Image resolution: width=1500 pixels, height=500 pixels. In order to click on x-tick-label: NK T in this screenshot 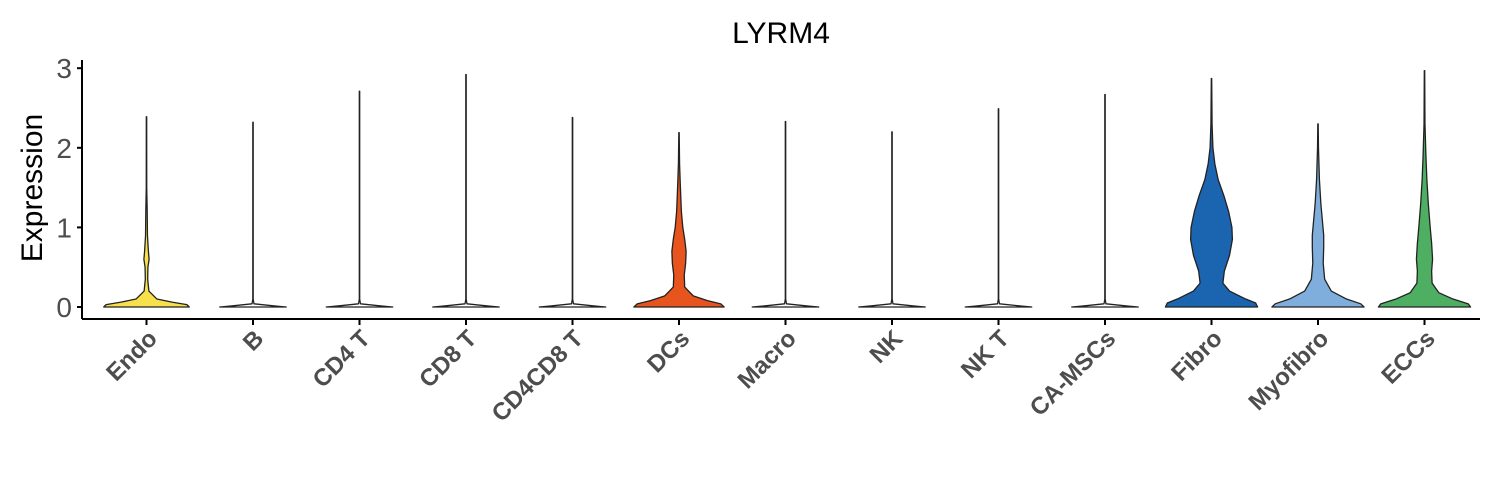, I will do `click(985, 354)`.